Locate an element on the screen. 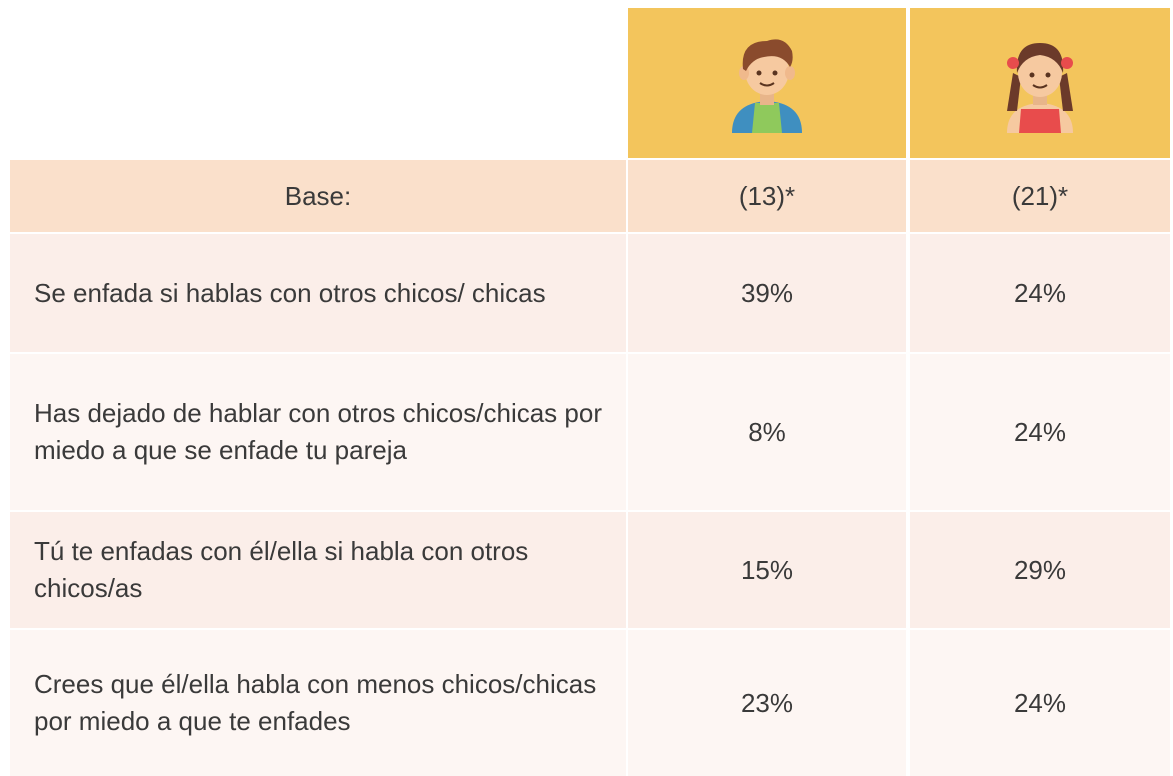  cell-value: 39% is located at coordinates (767, 293).